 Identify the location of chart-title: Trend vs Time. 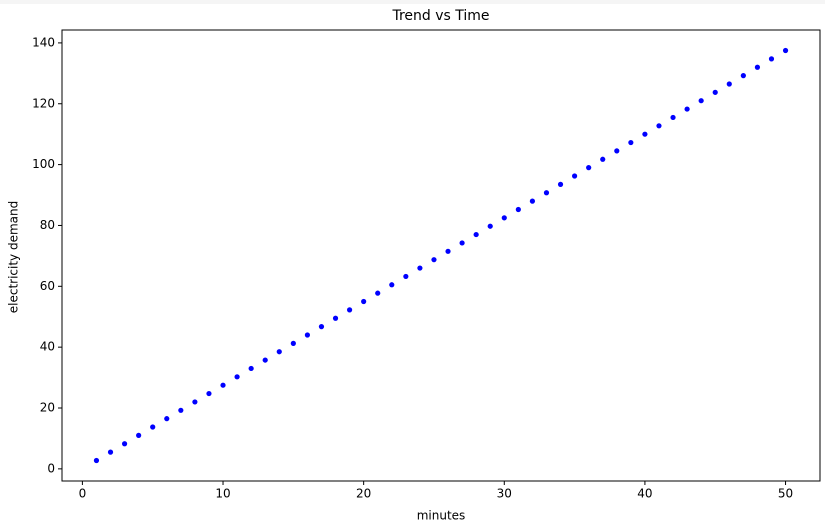
(440, 16).